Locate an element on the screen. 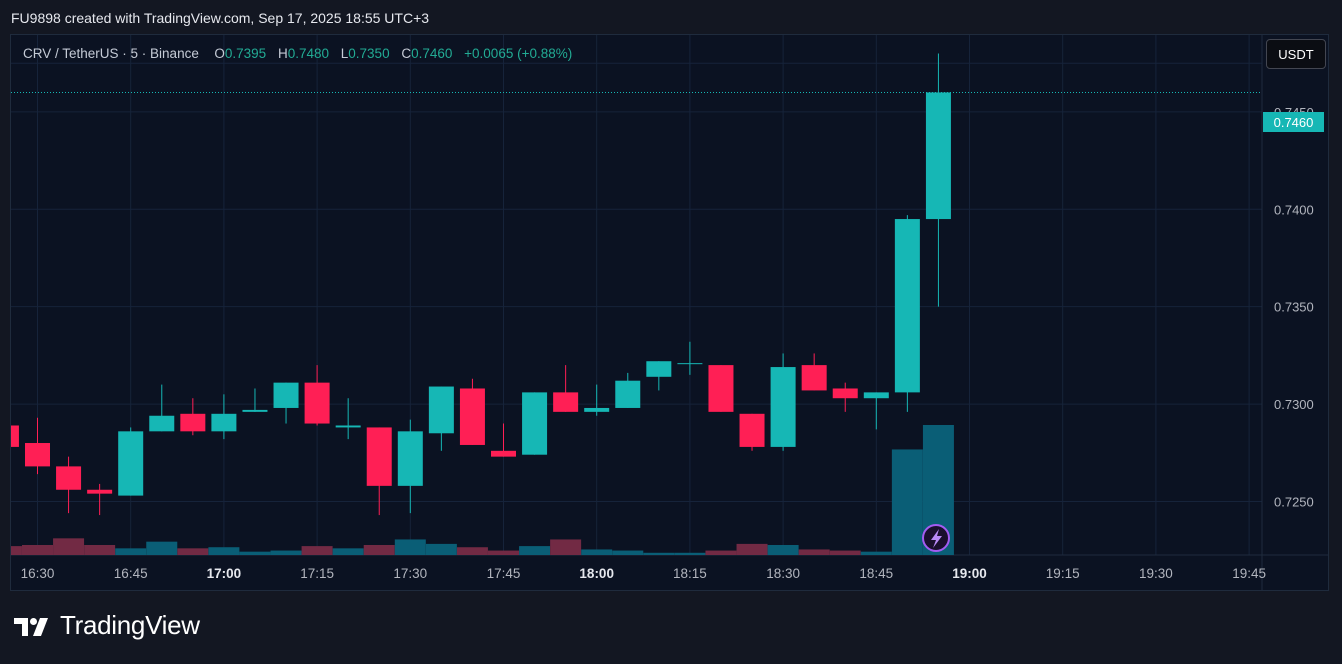 Image resolution: width=1342 pixels, height=664 pixels. time-tick-label: 19:15 is located at coordinates (1063, 573).